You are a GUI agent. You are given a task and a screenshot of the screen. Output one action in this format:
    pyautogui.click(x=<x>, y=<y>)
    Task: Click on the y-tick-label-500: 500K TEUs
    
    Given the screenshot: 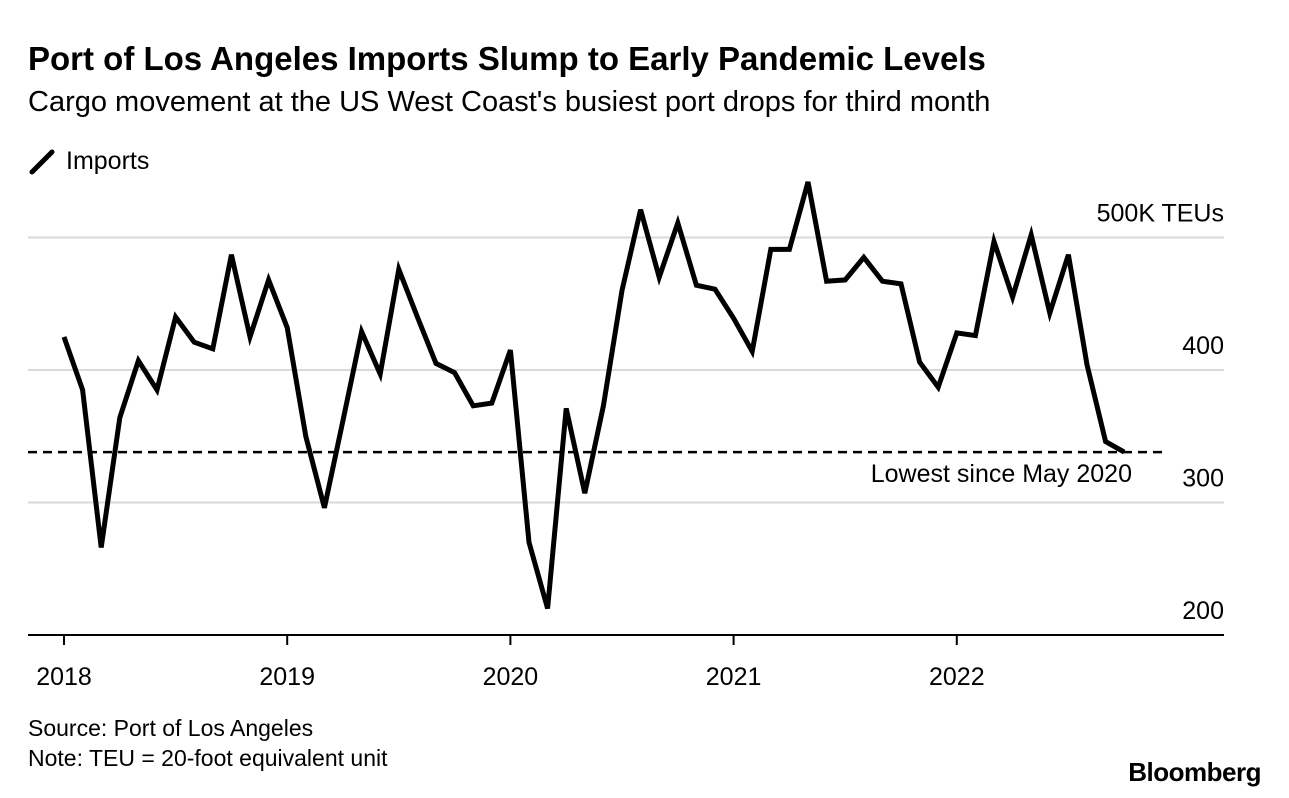 What is the action you would take?
    pyautogui.click(x=1160, y=214)
    